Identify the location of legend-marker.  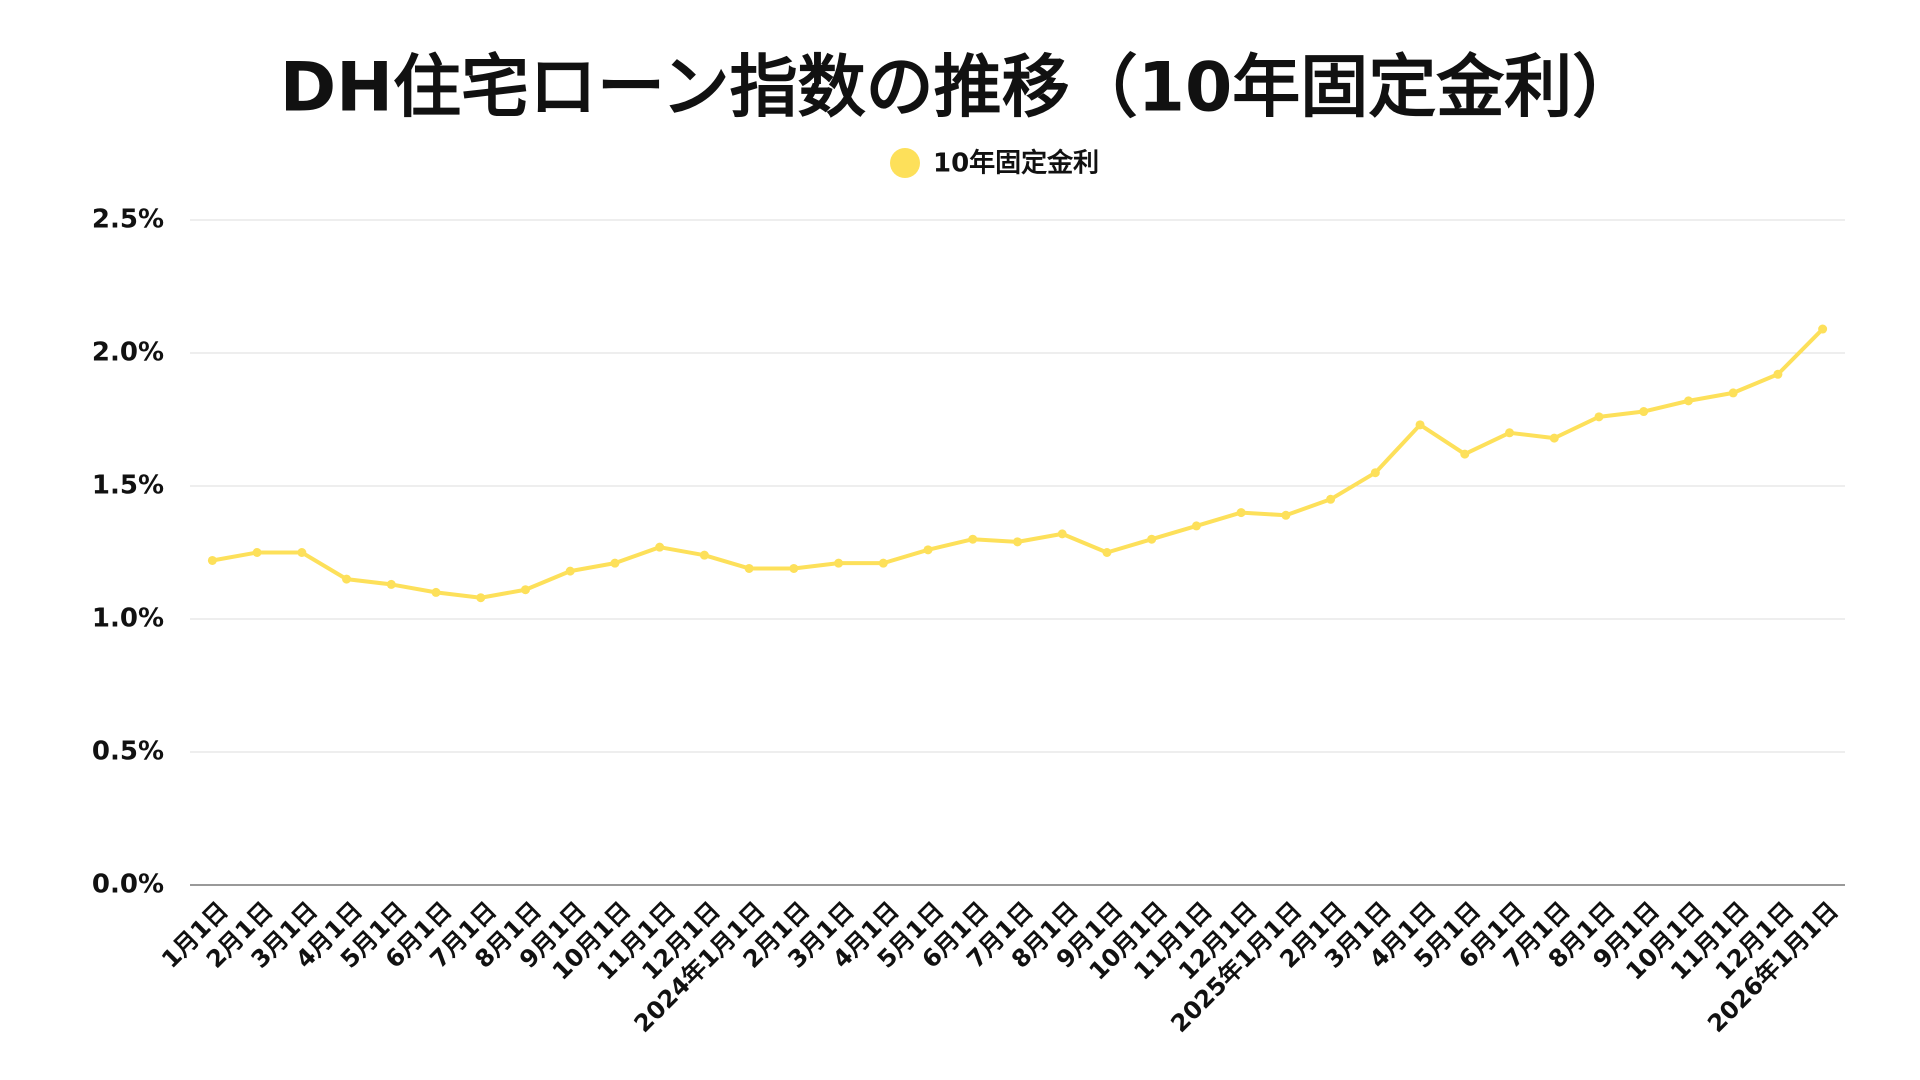
(905, 163).